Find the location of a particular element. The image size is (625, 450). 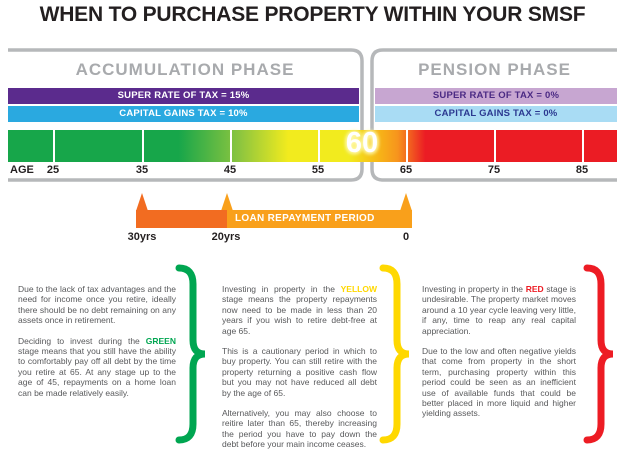

super-tax-bar-pension: SUPER RATE OF TAX = 0% is located at coordinates (496, 96).